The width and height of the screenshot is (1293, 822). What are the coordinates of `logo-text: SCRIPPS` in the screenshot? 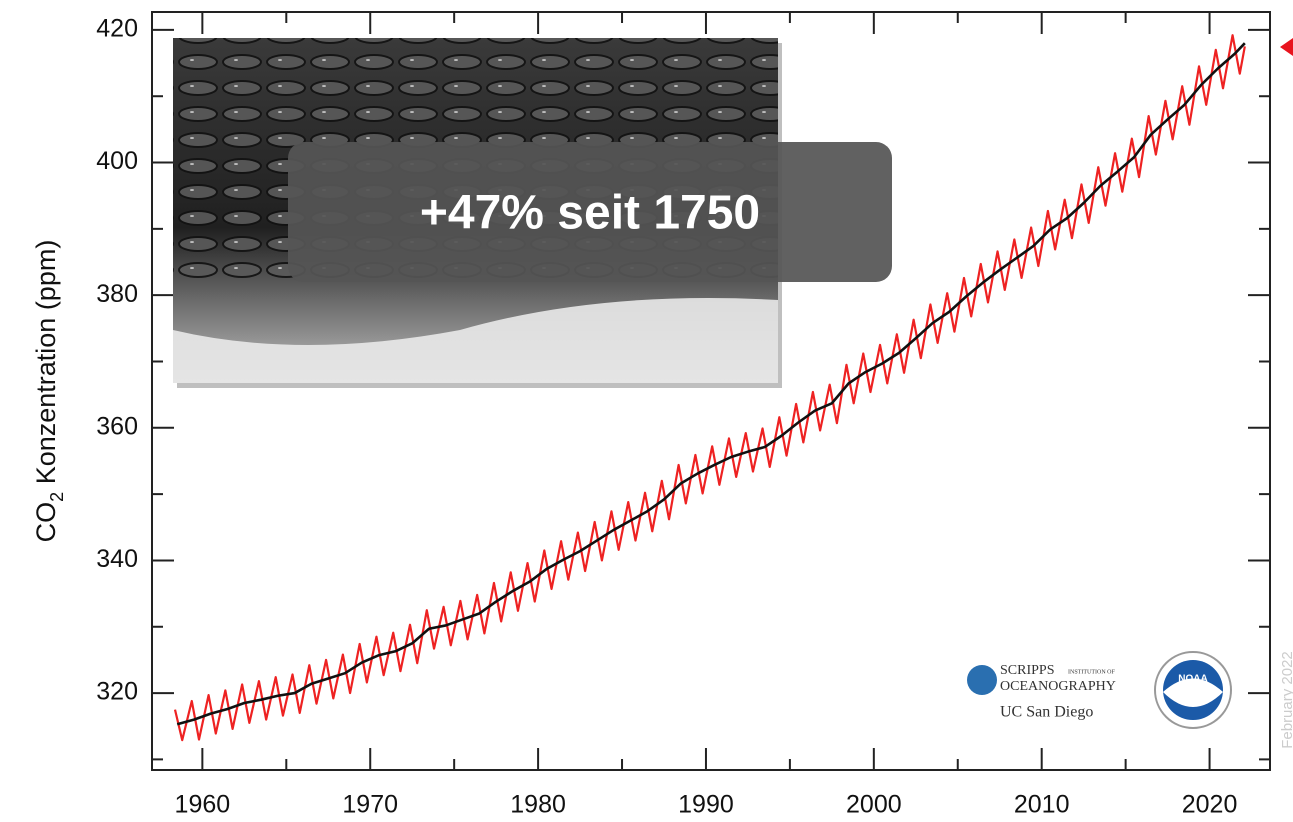 It's located at (1027, 670).